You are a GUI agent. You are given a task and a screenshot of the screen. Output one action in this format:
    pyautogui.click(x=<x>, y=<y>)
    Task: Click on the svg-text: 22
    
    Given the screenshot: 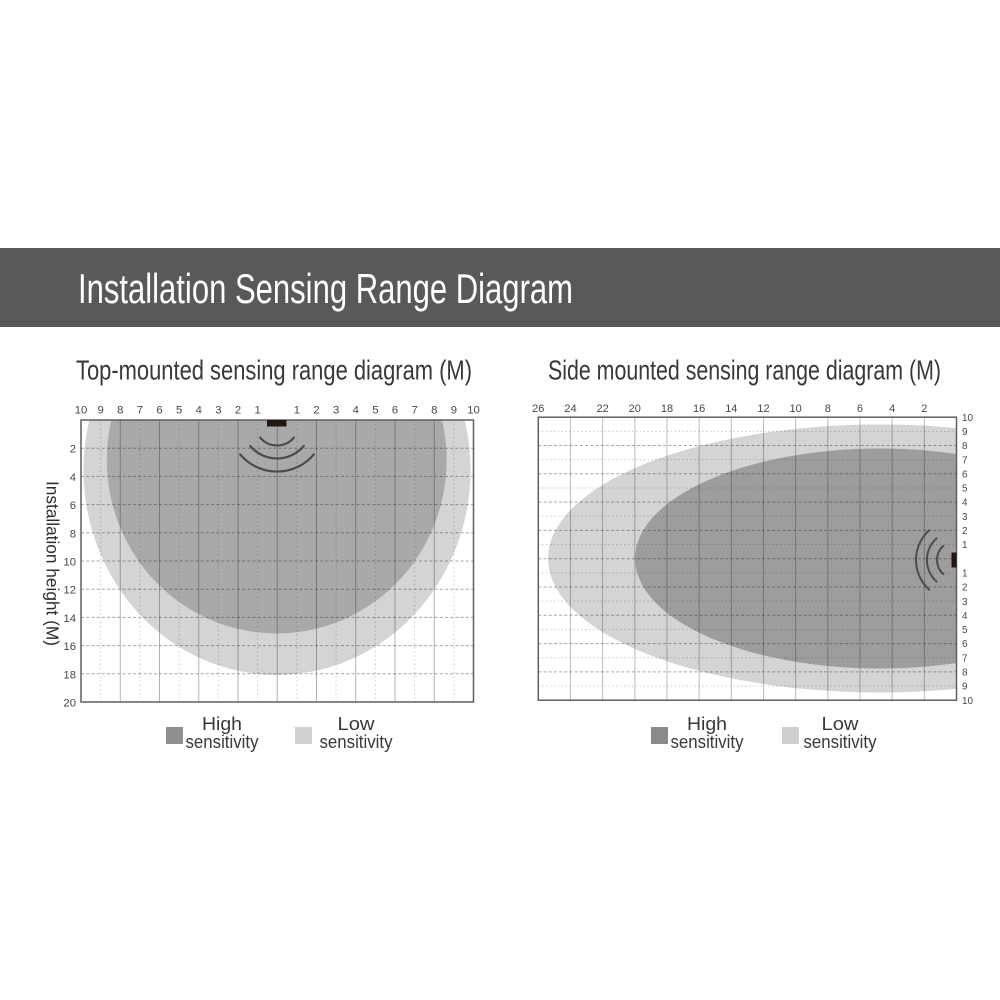 What is the action you would take?
    pyautogui.click(x=603, y=409)
    